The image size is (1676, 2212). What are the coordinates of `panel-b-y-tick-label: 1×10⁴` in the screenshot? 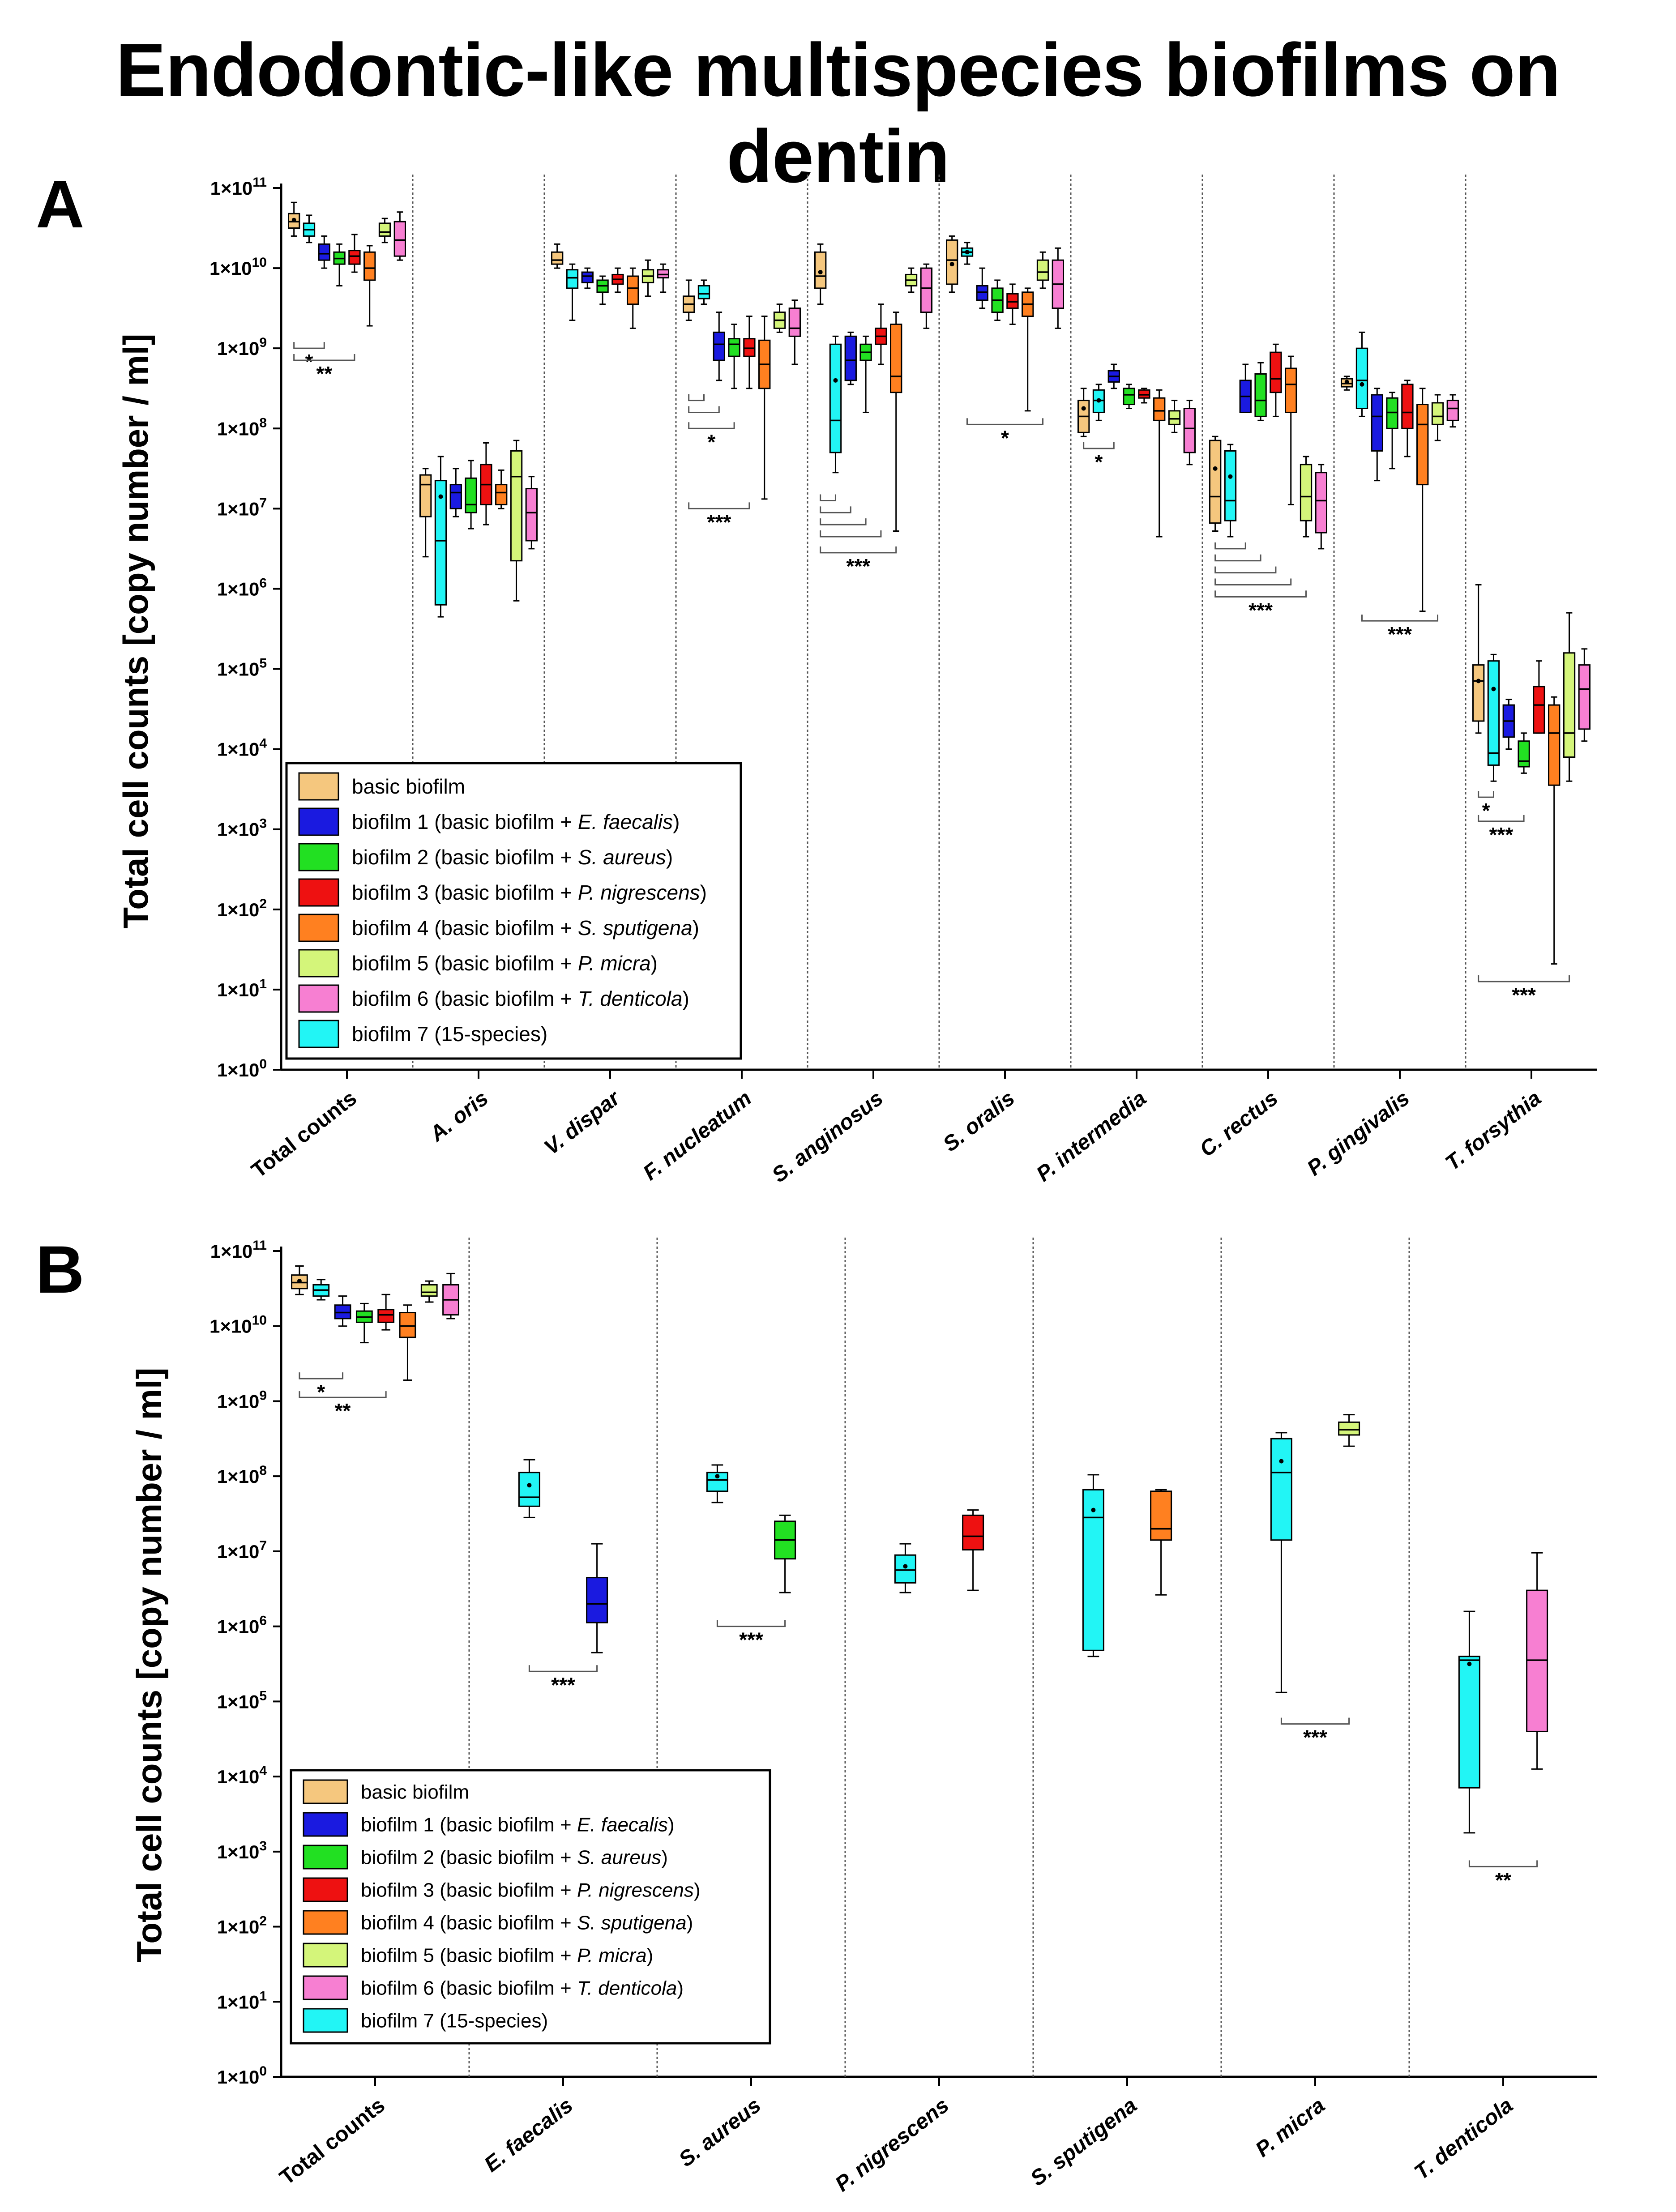 It's located at (242, 1775).